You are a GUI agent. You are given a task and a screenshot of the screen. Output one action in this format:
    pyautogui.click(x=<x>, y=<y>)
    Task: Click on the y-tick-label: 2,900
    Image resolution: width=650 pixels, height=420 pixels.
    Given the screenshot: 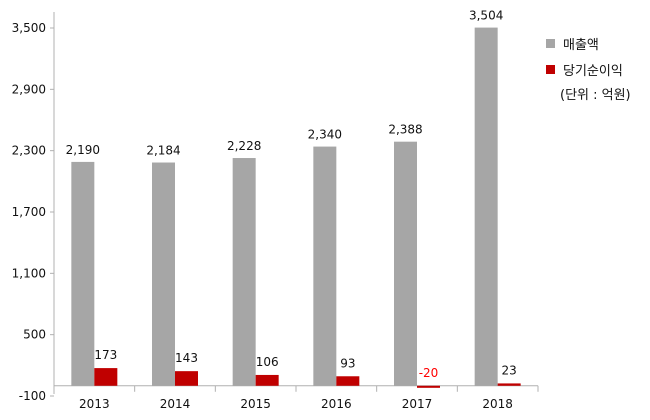 What is the action you would take?
    pyautogui.click(x=29, y=89)
    